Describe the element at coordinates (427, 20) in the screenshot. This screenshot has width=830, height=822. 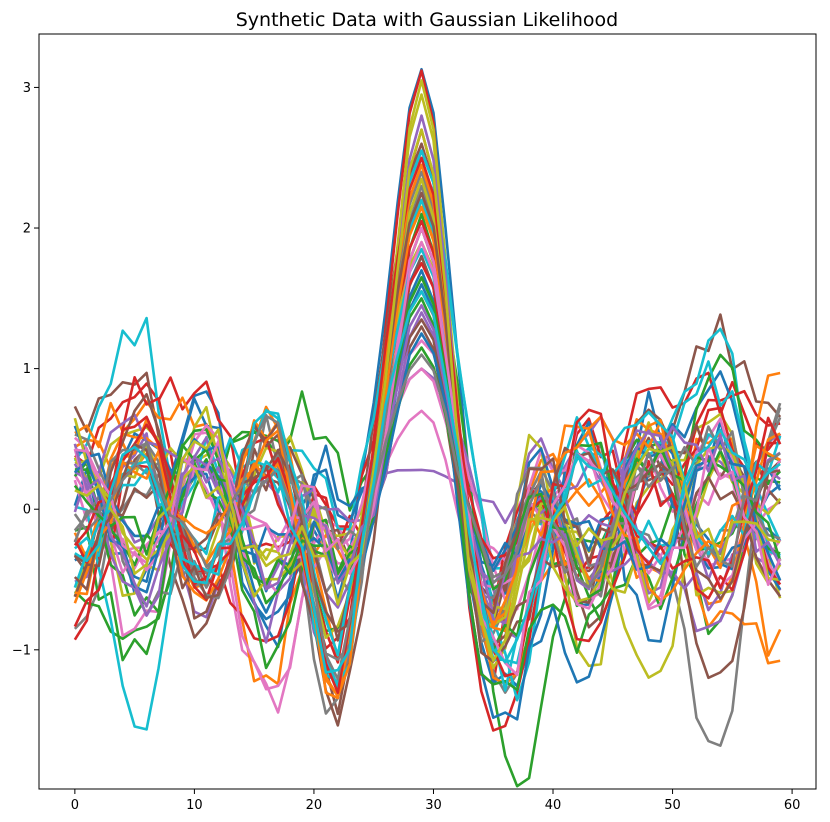
I see `chart-title: Synthetic Data with Gaussian Likelihood` at that location.